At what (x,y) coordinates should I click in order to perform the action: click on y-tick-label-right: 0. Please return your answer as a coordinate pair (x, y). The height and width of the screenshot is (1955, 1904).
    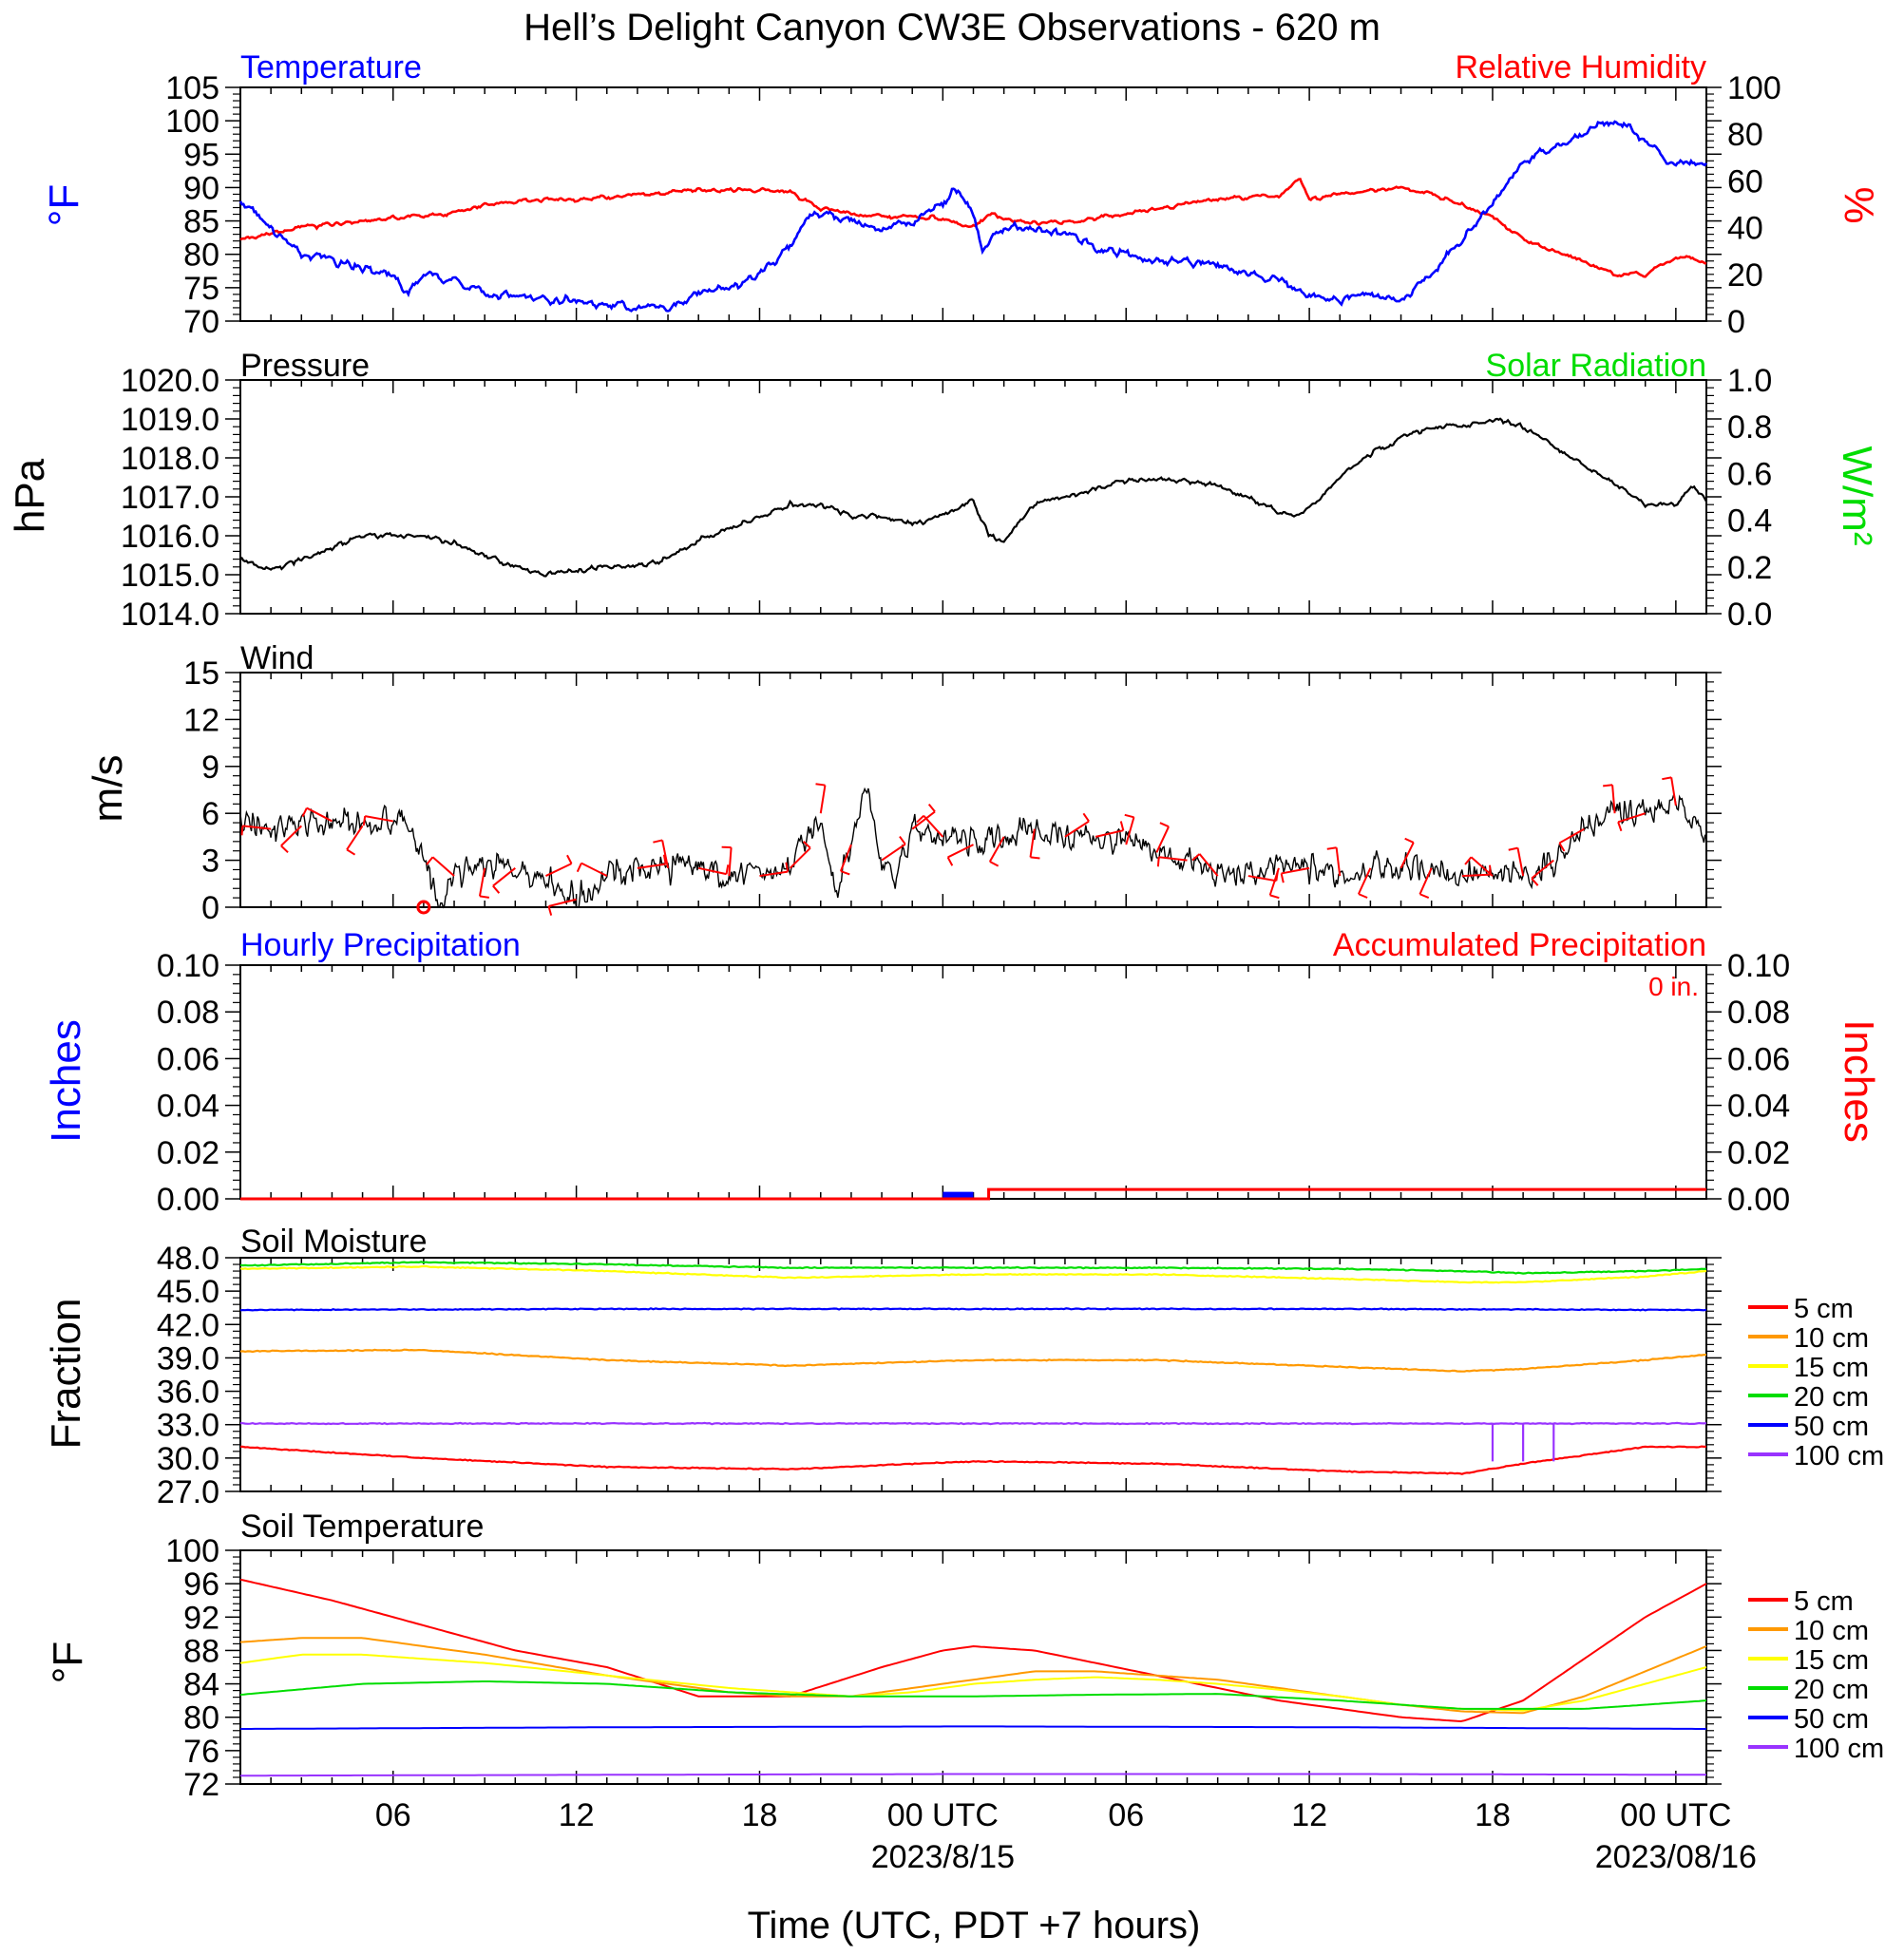
    Looking at the image, I should click on (1736, 322).